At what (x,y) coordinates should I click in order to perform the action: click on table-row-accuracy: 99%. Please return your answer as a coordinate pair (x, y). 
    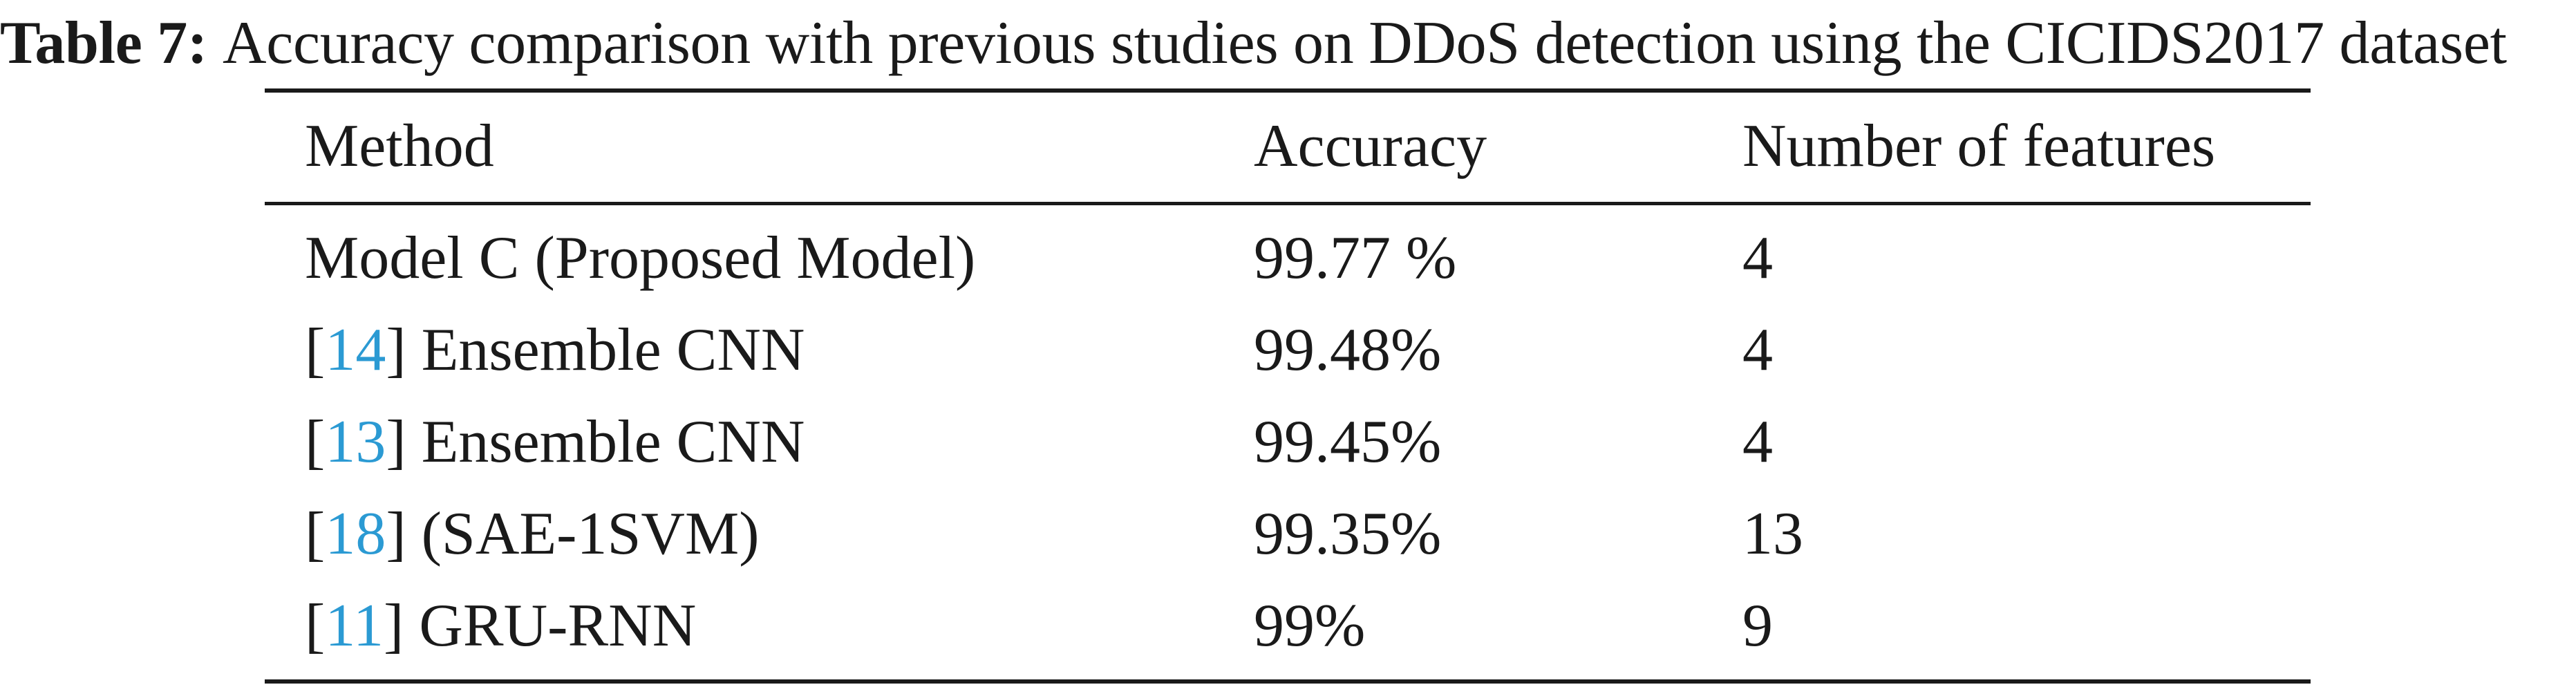
    Looking at the image, I should click on (1310, 625).